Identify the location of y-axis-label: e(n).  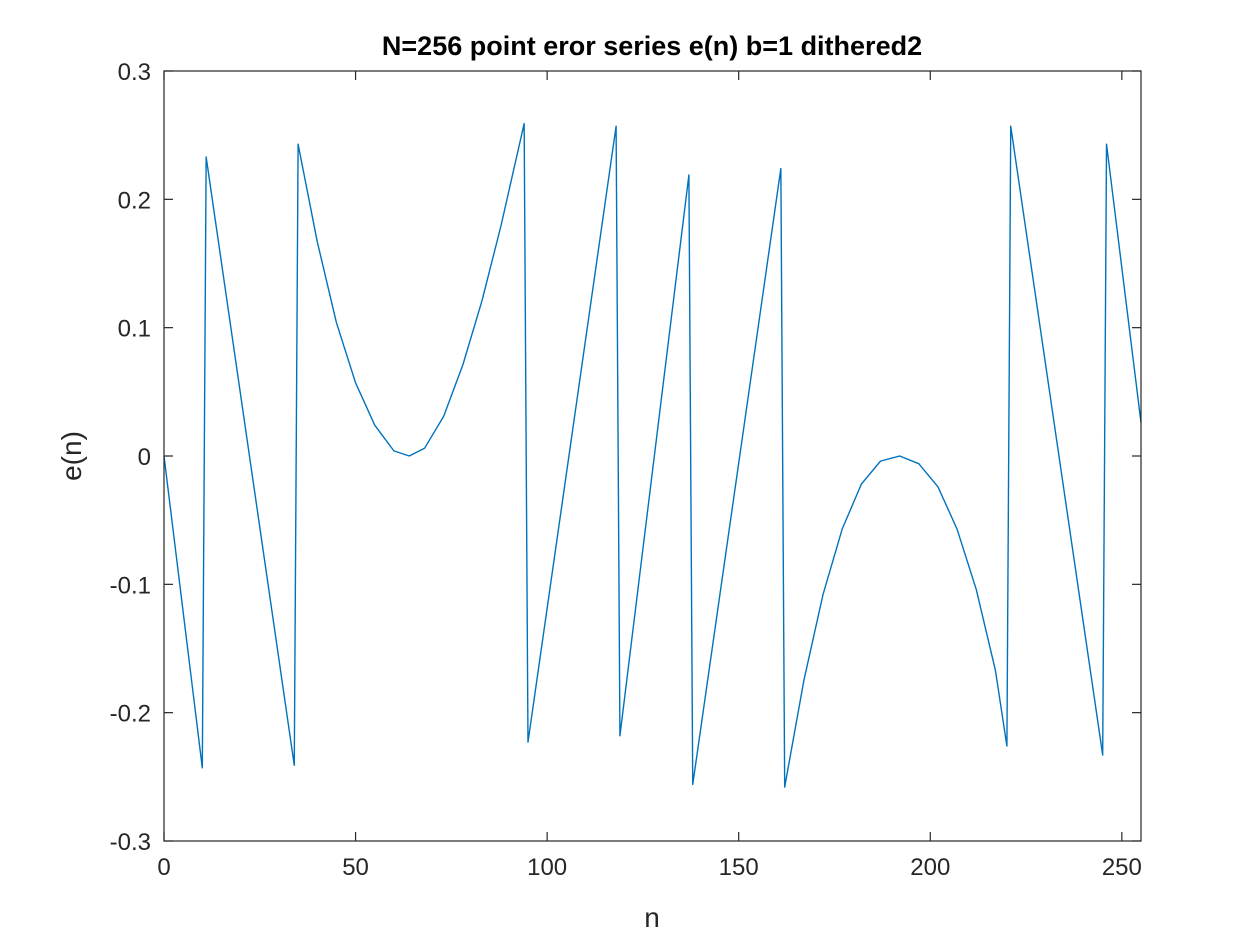
(71, 456).